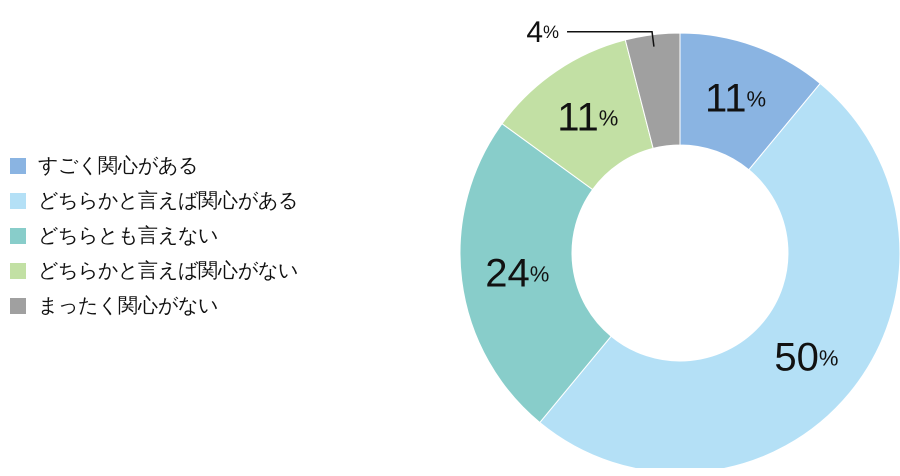 This screenshot has height=476, width=900. I want to click on legend-label: どちらかと言えば関心がある, so click(168, 201).